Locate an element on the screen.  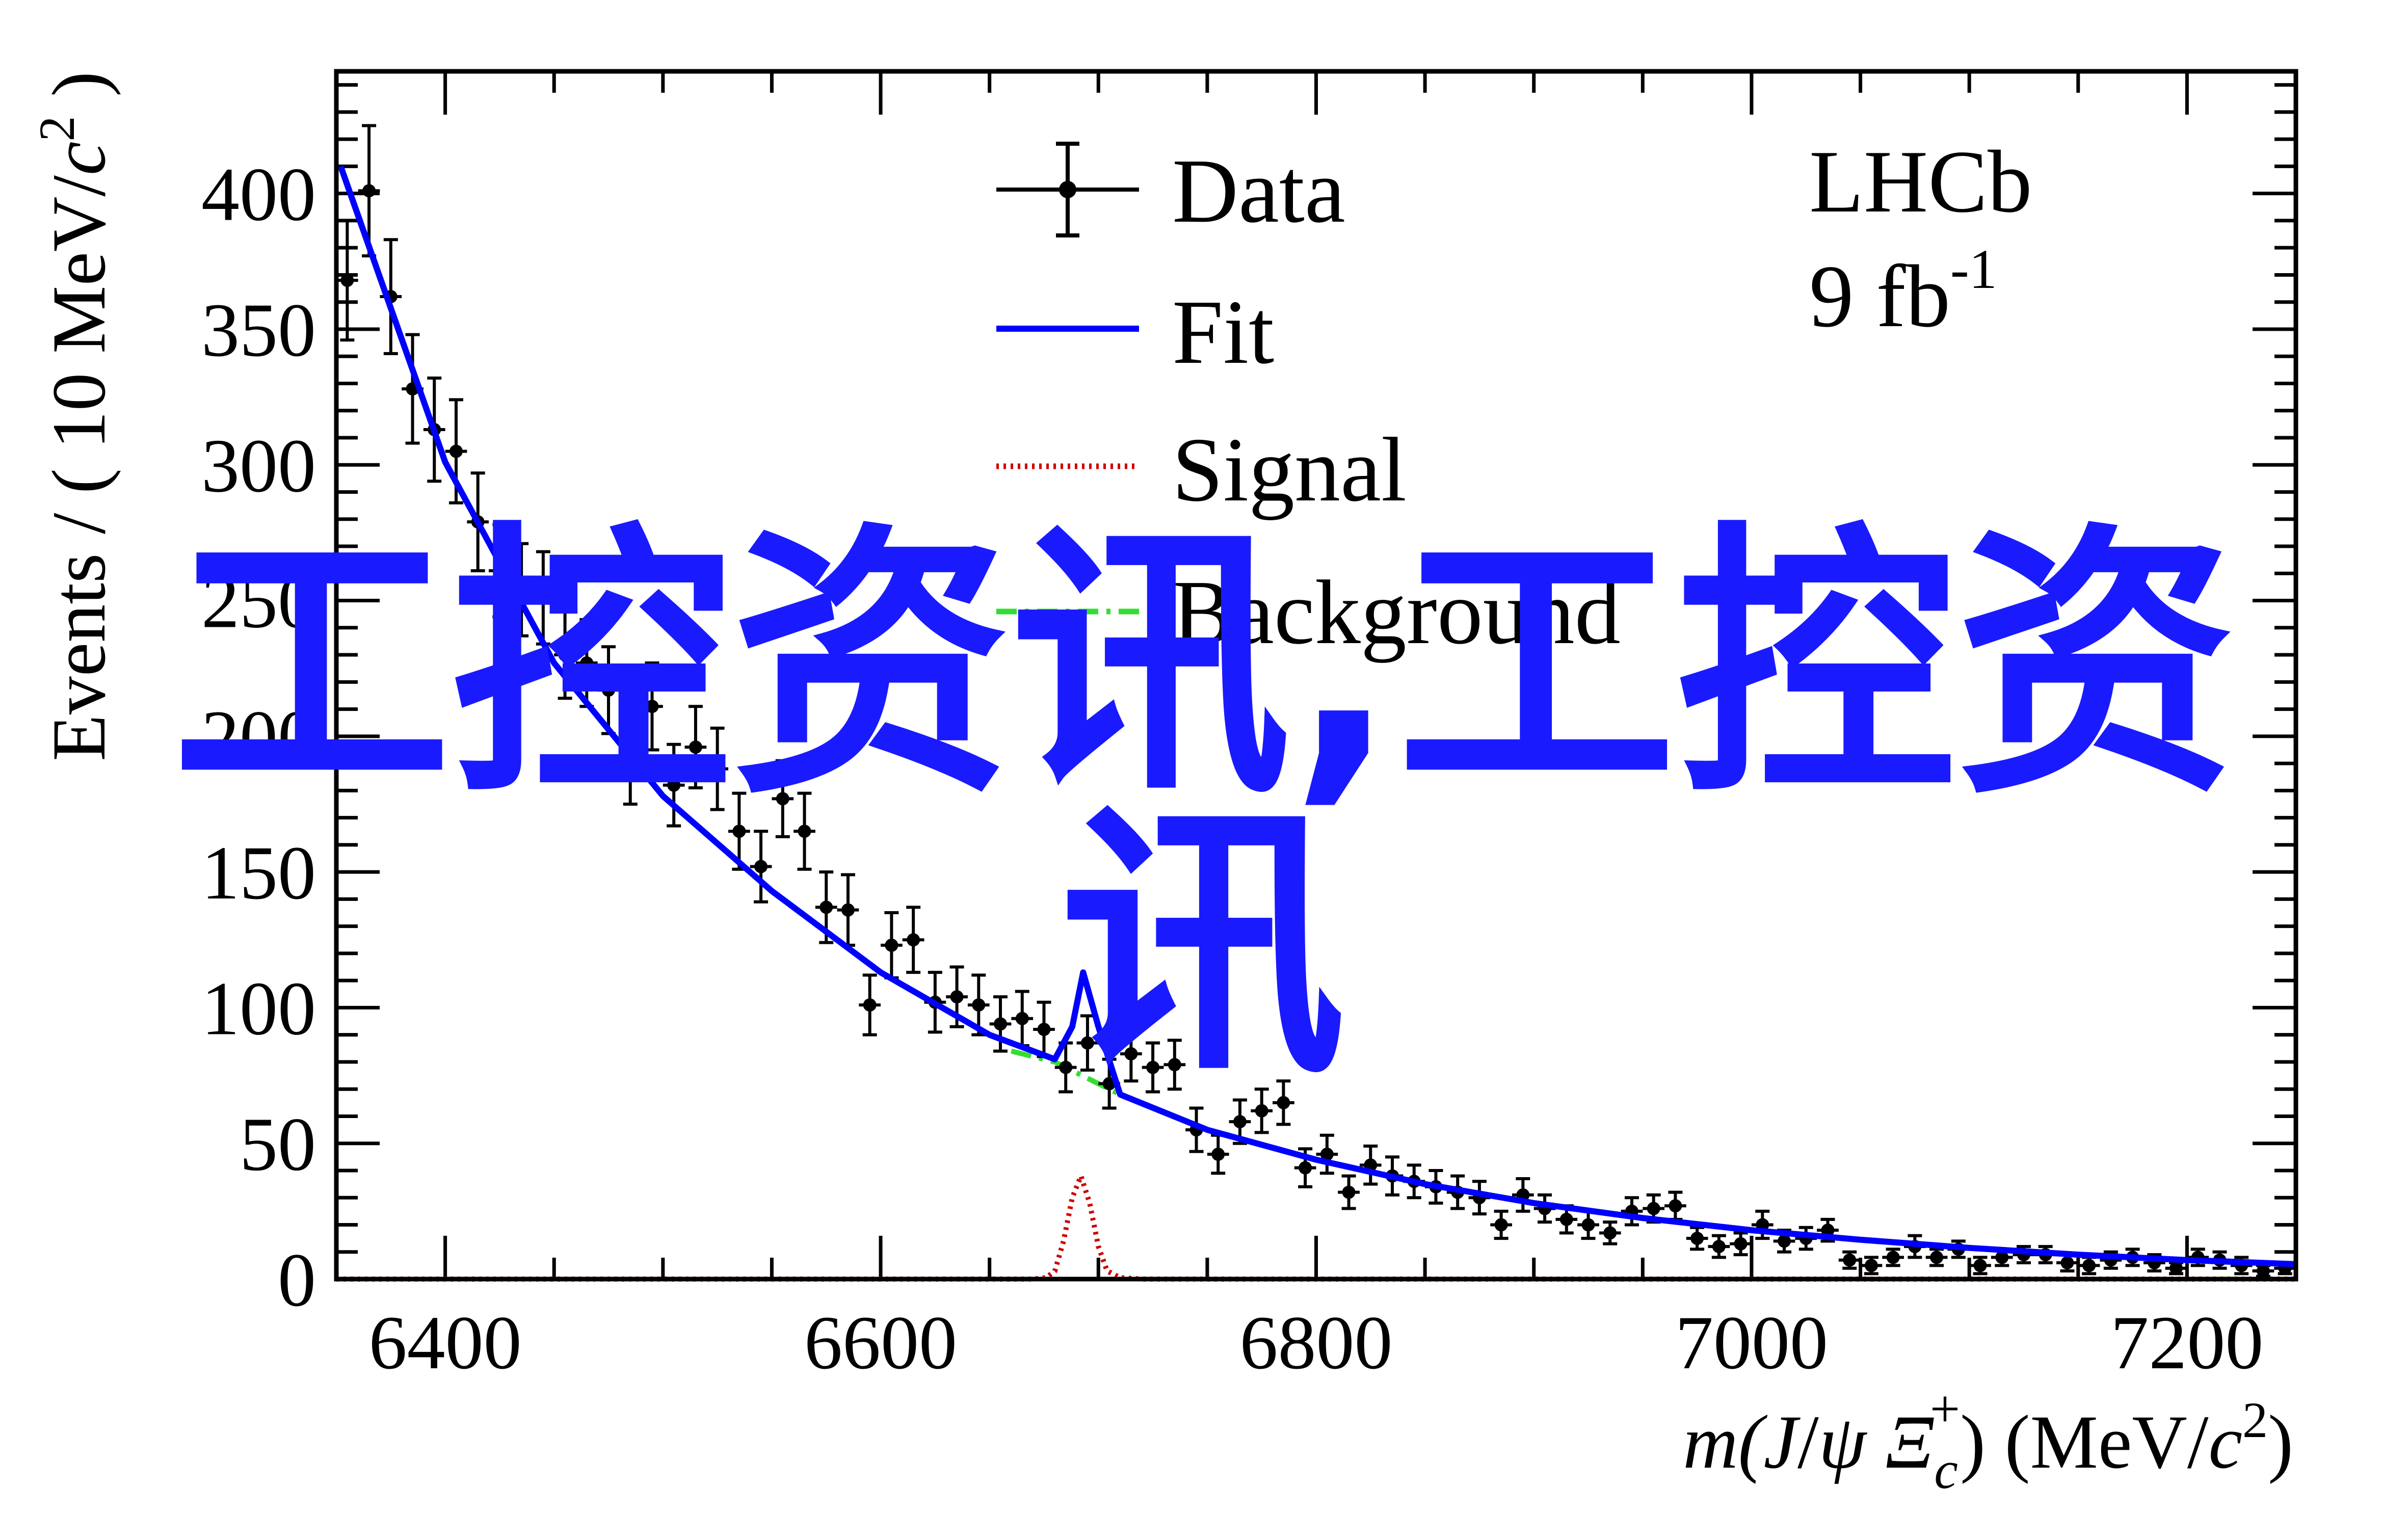
y-tick-label: 100 is located at coordinates (258, 1008).